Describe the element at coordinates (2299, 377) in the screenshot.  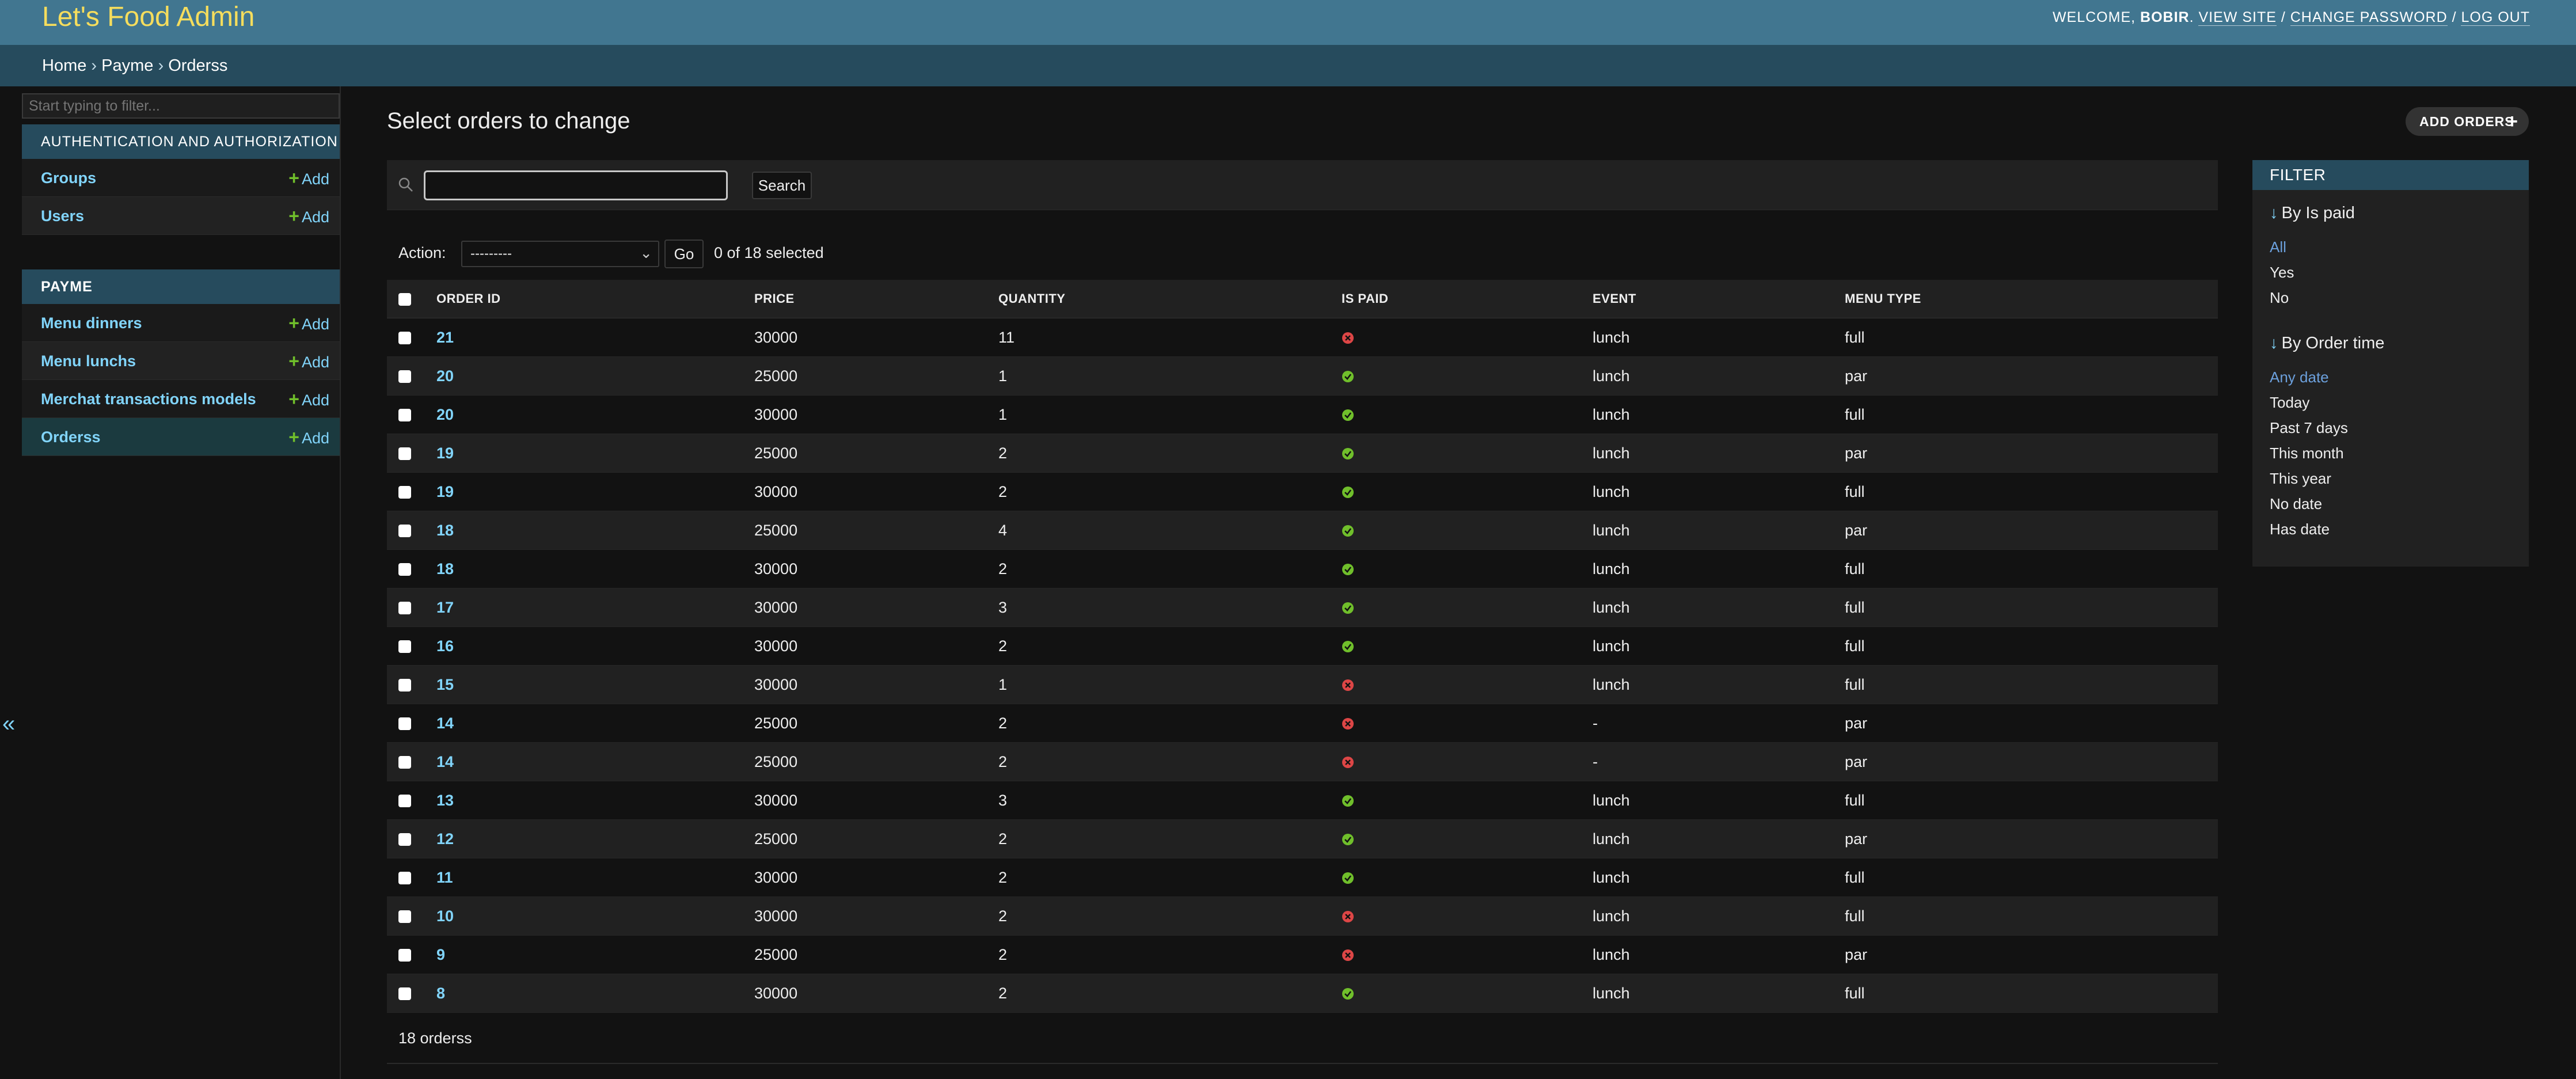
I see `filter-option-any-date: Any date` at that location.